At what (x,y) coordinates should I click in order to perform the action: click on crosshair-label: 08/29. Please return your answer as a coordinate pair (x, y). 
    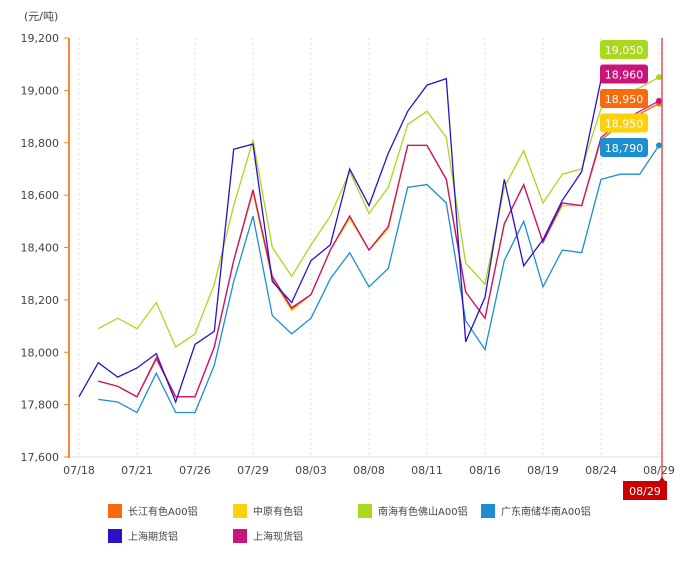
    Looking at the image, I should click on (645, 488).